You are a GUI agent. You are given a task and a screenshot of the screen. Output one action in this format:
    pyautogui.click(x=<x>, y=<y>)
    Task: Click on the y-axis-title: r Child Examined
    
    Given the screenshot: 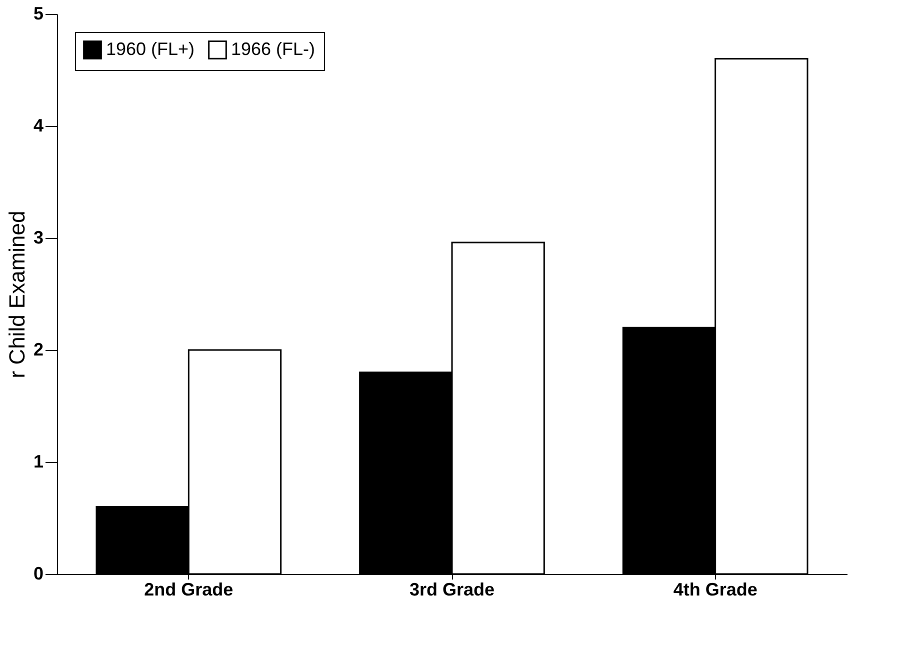 What is the action you would take?
    pyautogui.click(x=17, y=294)
    